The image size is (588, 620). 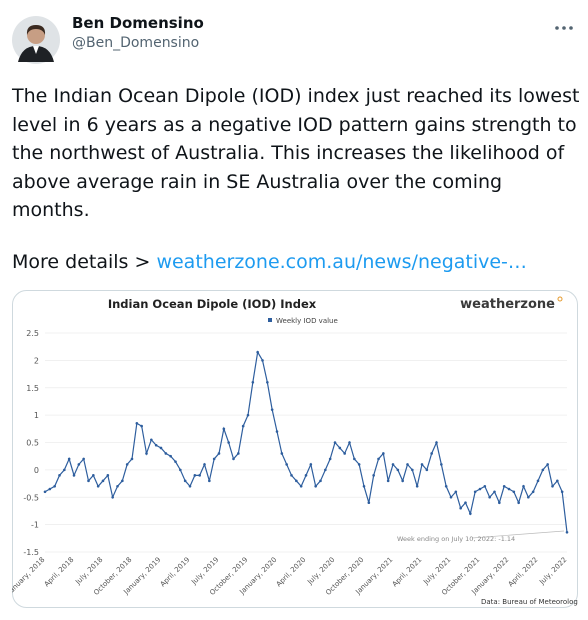 I want to click on more-prefix: More details >, so click(x=81, y=262).